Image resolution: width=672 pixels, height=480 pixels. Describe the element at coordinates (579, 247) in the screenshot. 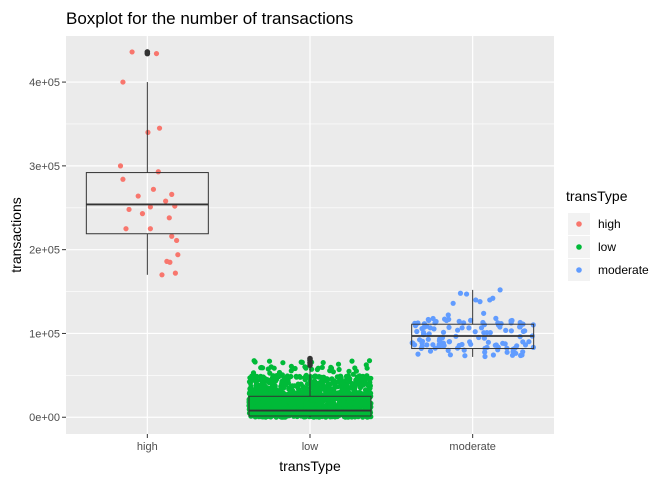

I see `legend-key-low` at that location.